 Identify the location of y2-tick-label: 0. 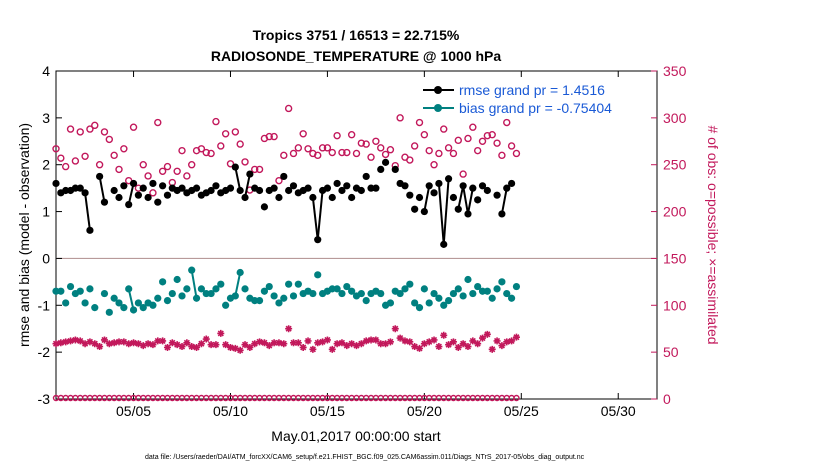
(667, 399).